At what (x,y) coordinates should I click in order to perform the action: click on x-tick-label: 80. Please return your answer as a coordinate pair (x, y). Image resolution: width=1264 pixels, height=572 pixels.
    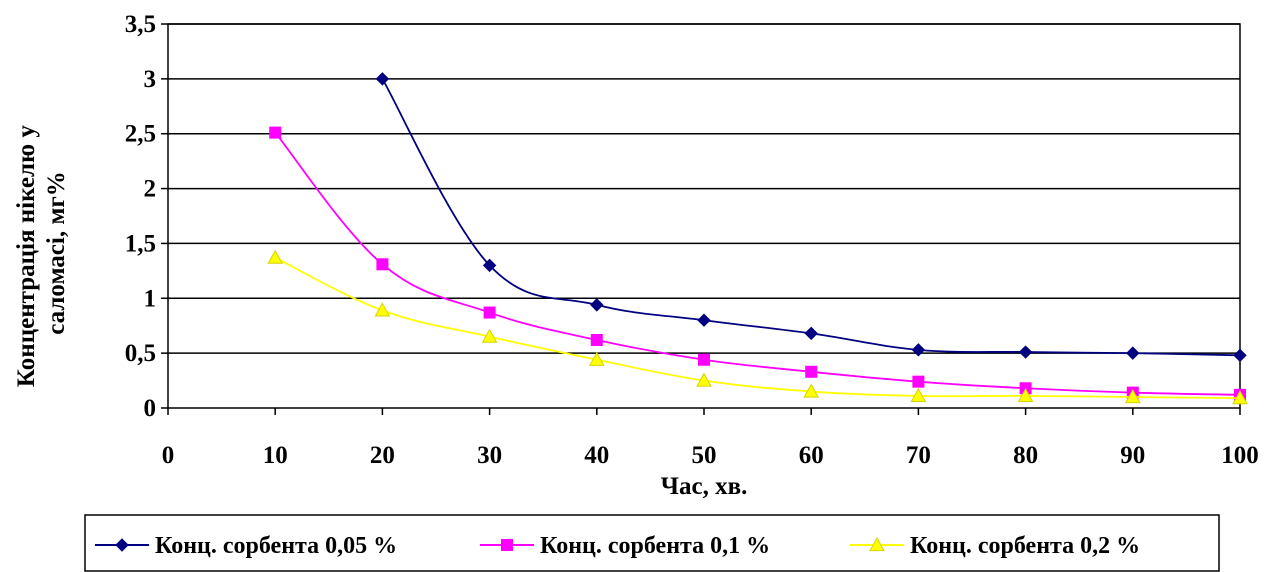
    Looking at the image, I should click on (1025, 455).